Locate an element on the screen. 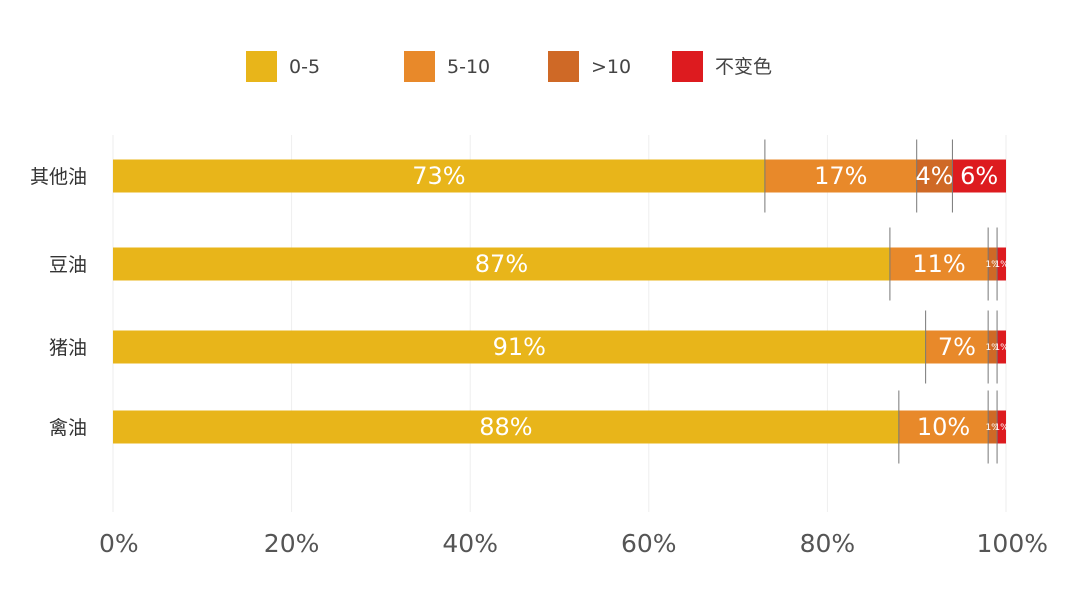 The width and height of the screenshot is (1080, 595). legend: 0-5 5-10 >10 不变色 is located at coordinates (509, 66).